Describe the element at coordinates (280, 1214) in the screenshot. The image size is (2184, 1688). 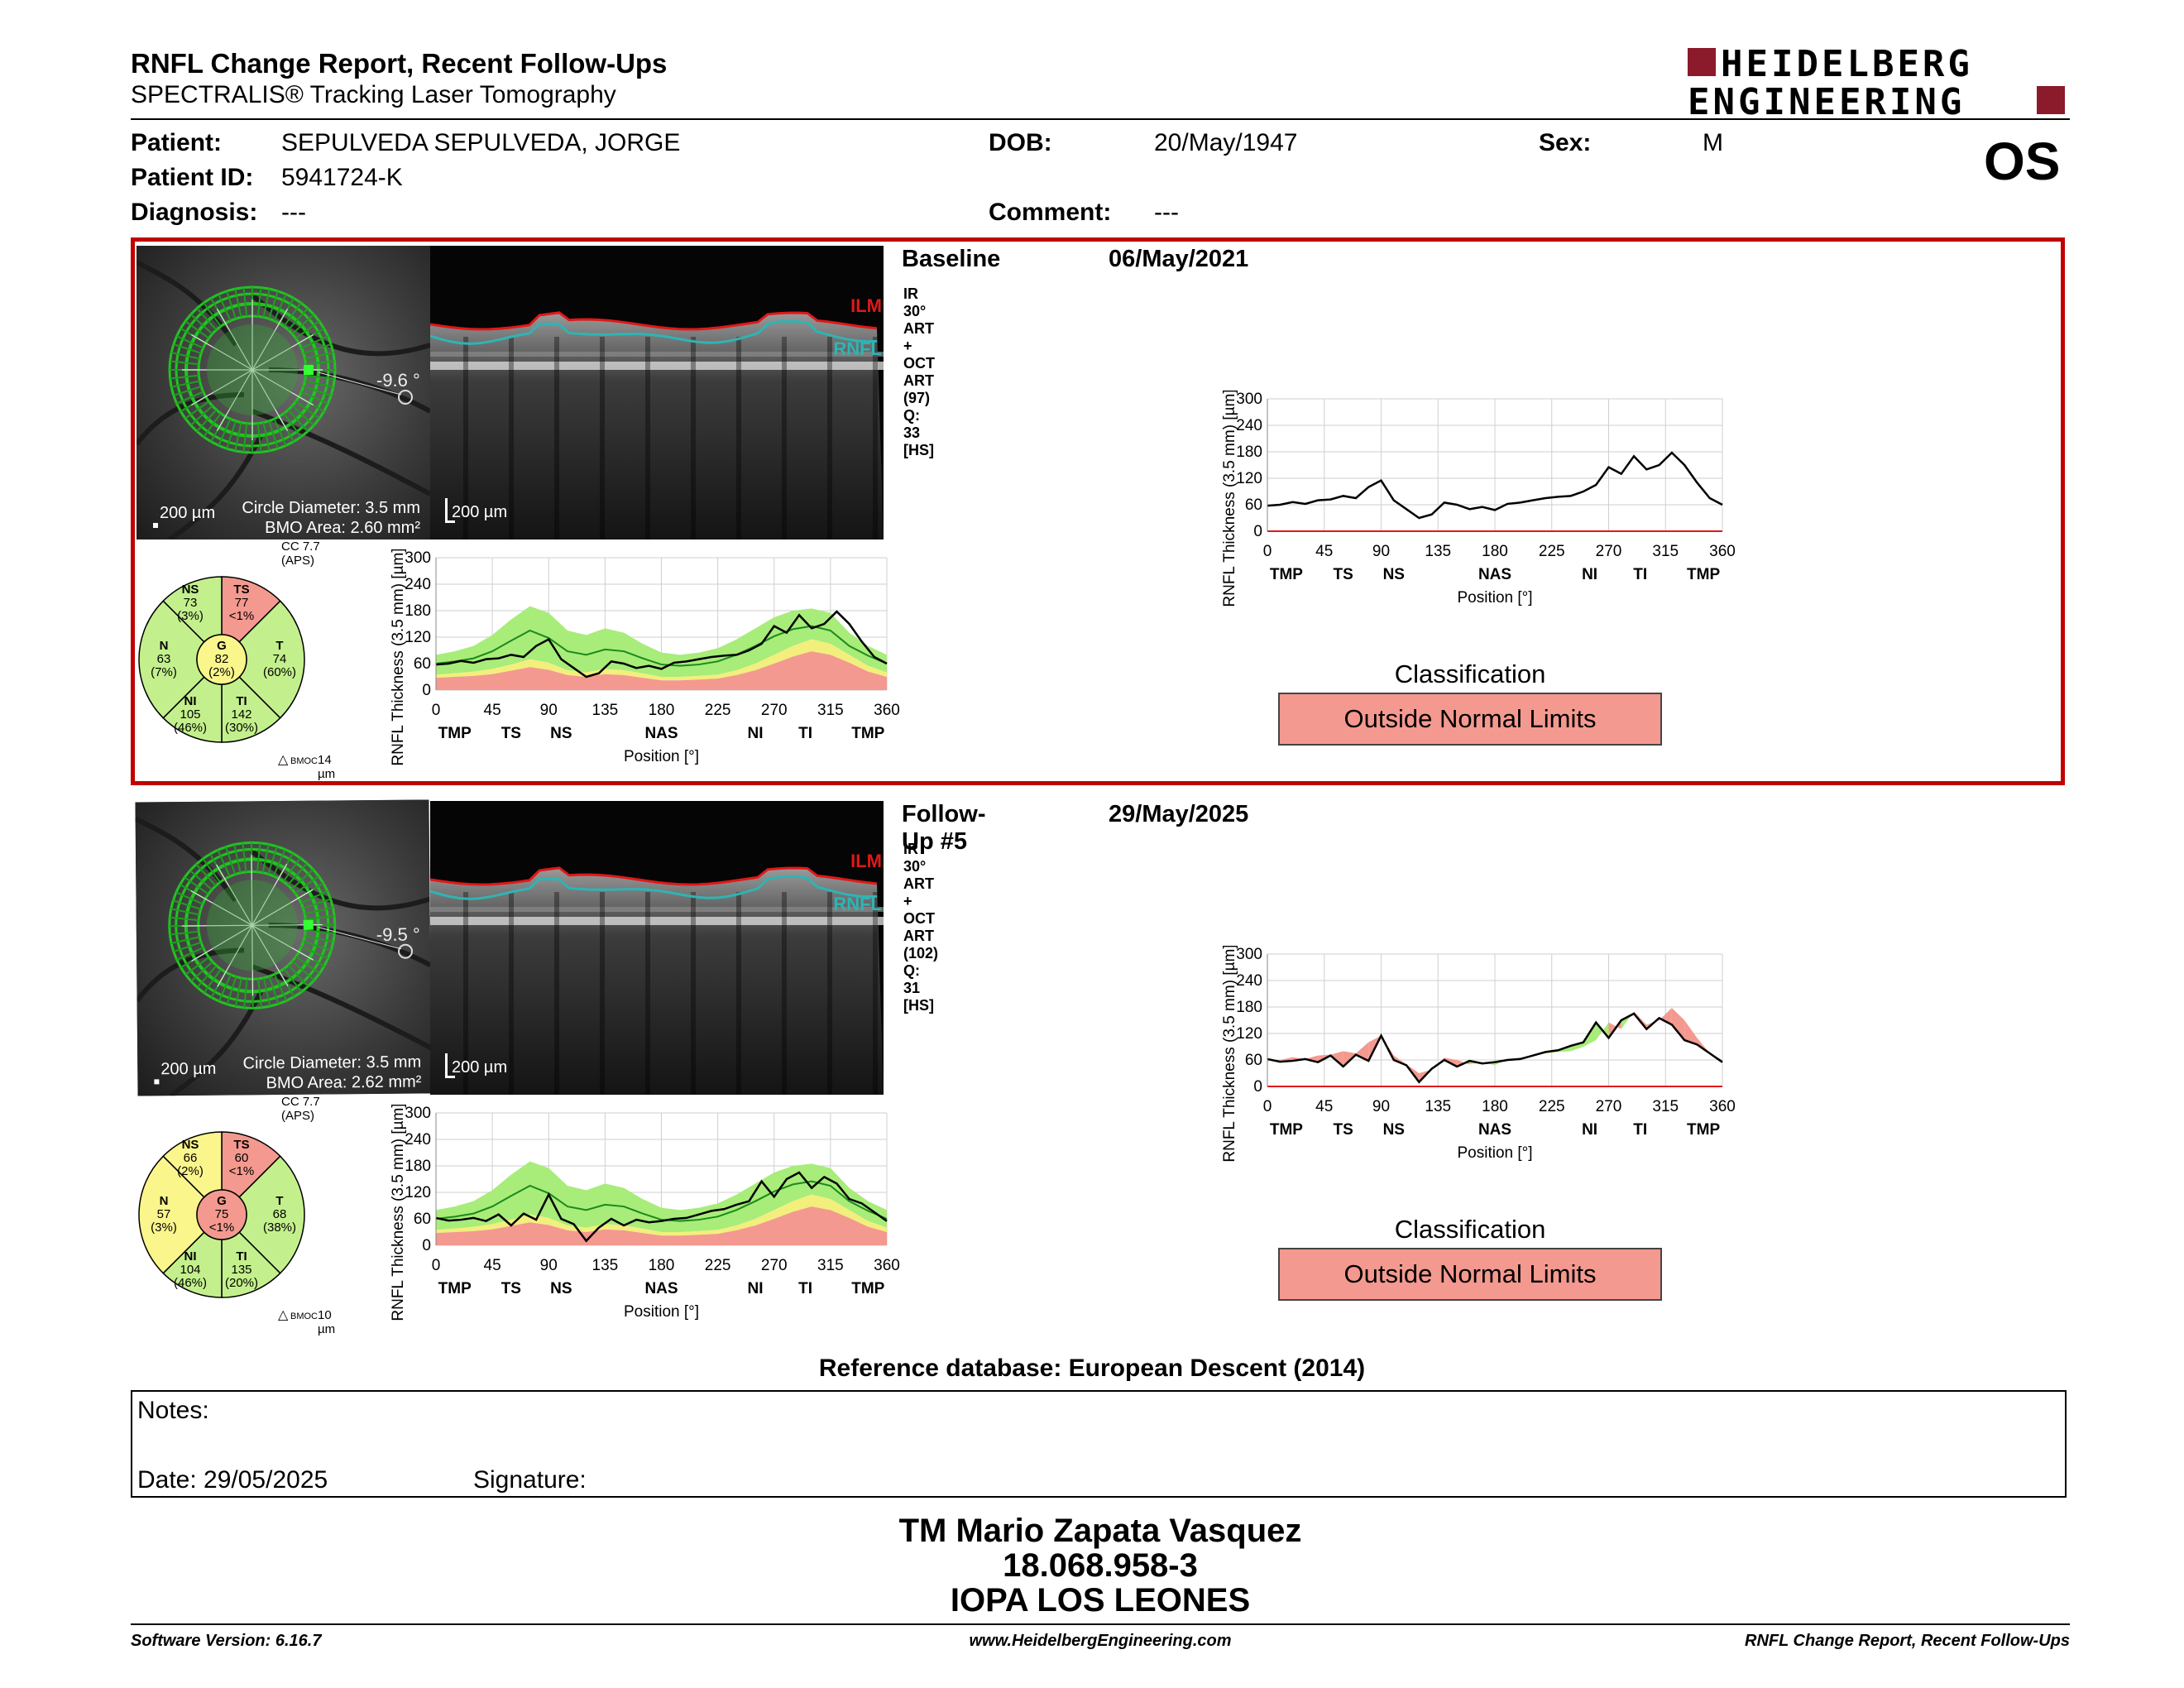
I see `sector-value-t: 68` at that location.